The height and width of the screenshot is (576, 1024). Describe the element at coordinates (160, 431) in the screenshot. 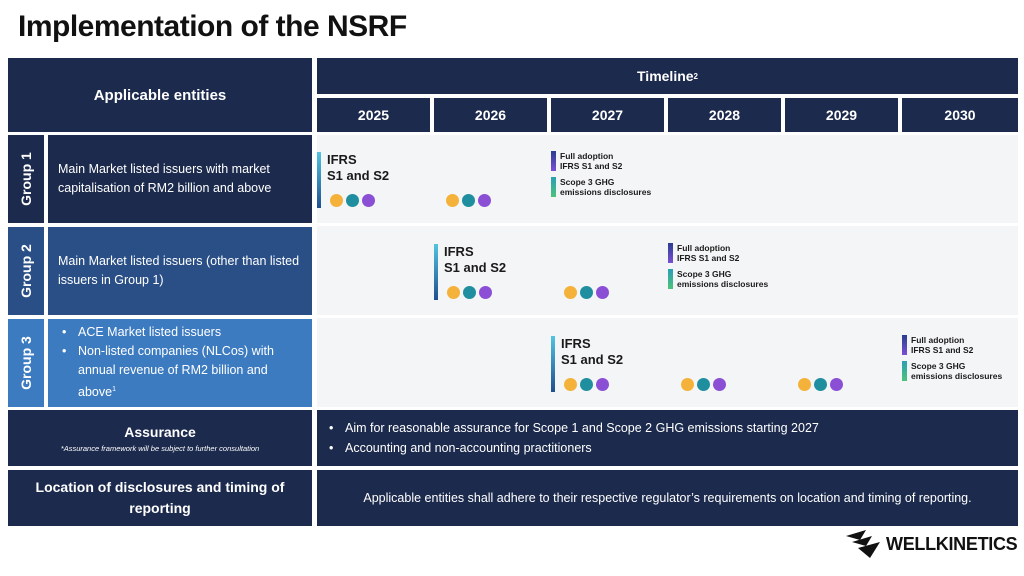

I see `assurance-heading: Assurance` at that location.